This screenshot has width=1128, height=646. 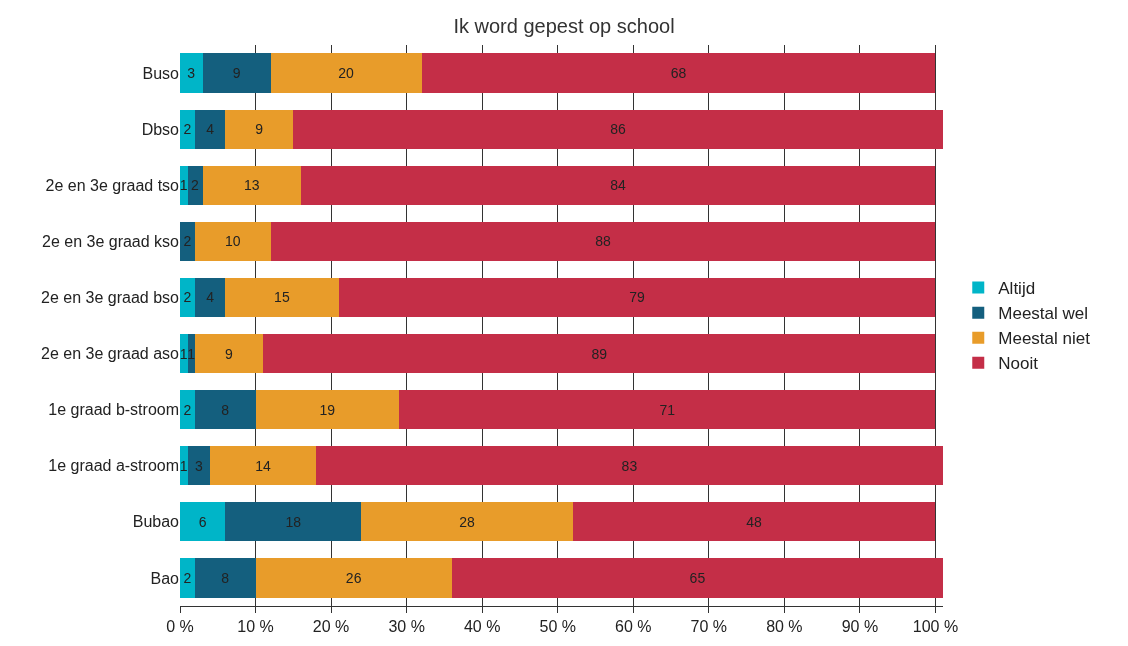 What do you see at coordinates (1043, 314) in the screenshot?
I see `legend-label: Meestal wel` at bounding box center [1043, 314].